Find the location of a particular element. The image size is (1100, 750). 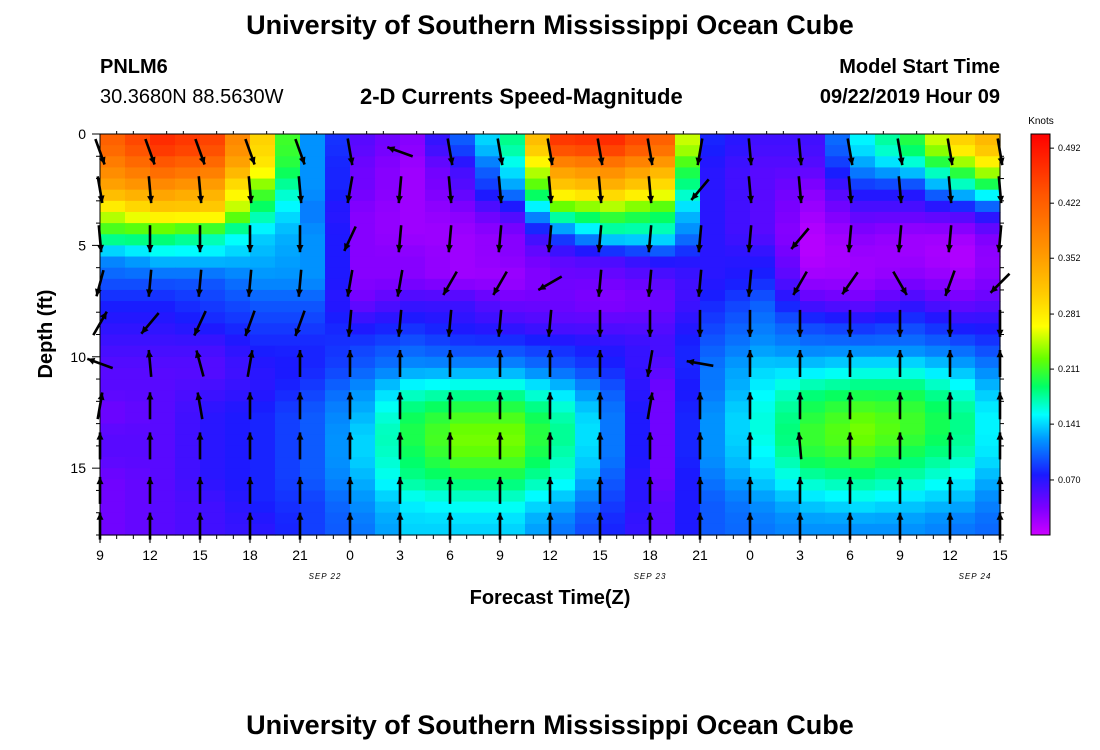

x-tick-label: 9 is located at coordinates (900, 555).